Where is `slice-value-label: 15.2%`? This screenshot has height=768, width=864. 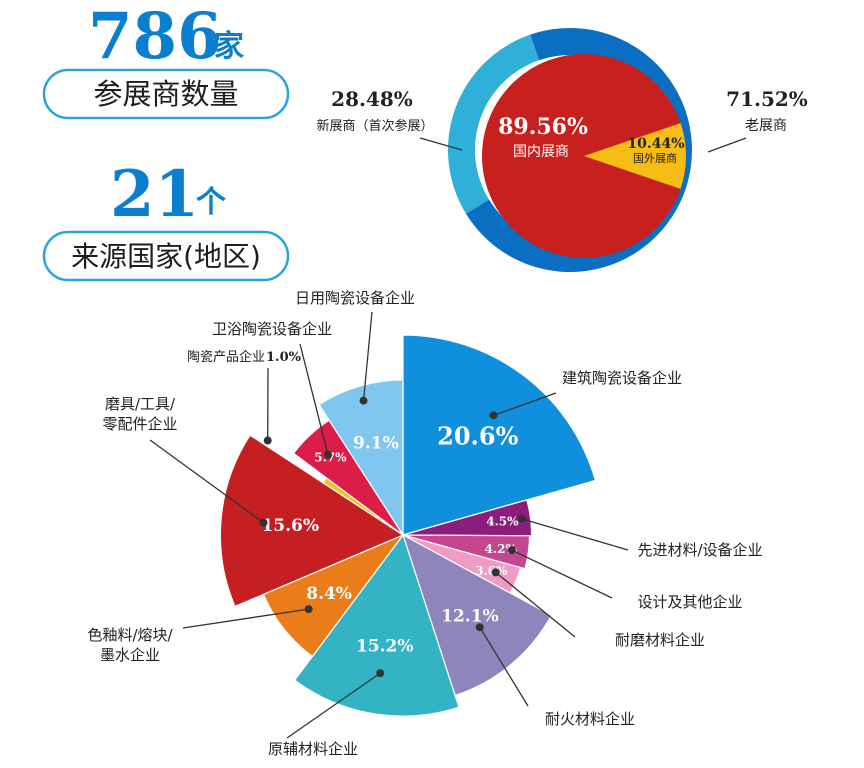 slice-value-label: 15.2% is located at coordinates (385, 647).